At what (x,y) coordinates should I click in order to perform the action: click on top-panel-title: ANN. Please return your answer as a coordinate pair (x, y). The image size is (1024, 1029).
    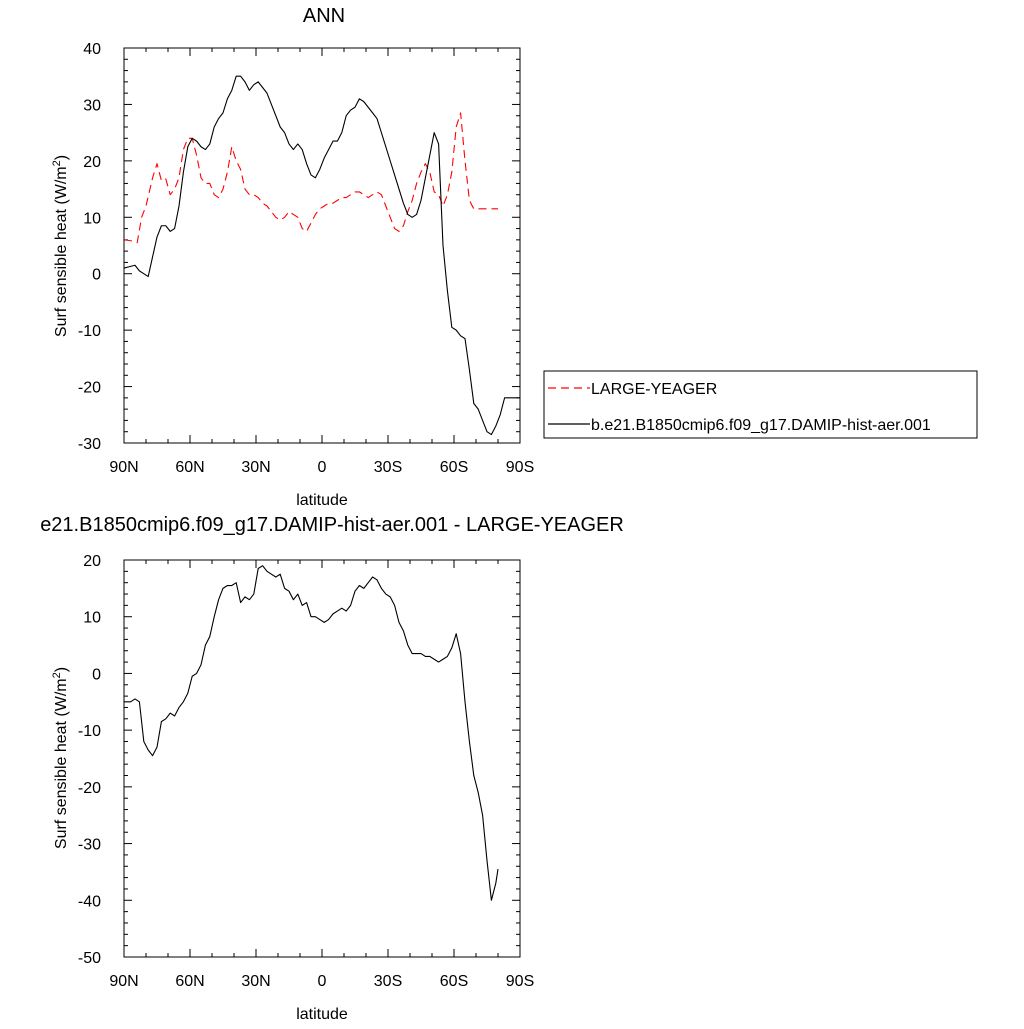
    Looking at the image, I should click on (324, 16).